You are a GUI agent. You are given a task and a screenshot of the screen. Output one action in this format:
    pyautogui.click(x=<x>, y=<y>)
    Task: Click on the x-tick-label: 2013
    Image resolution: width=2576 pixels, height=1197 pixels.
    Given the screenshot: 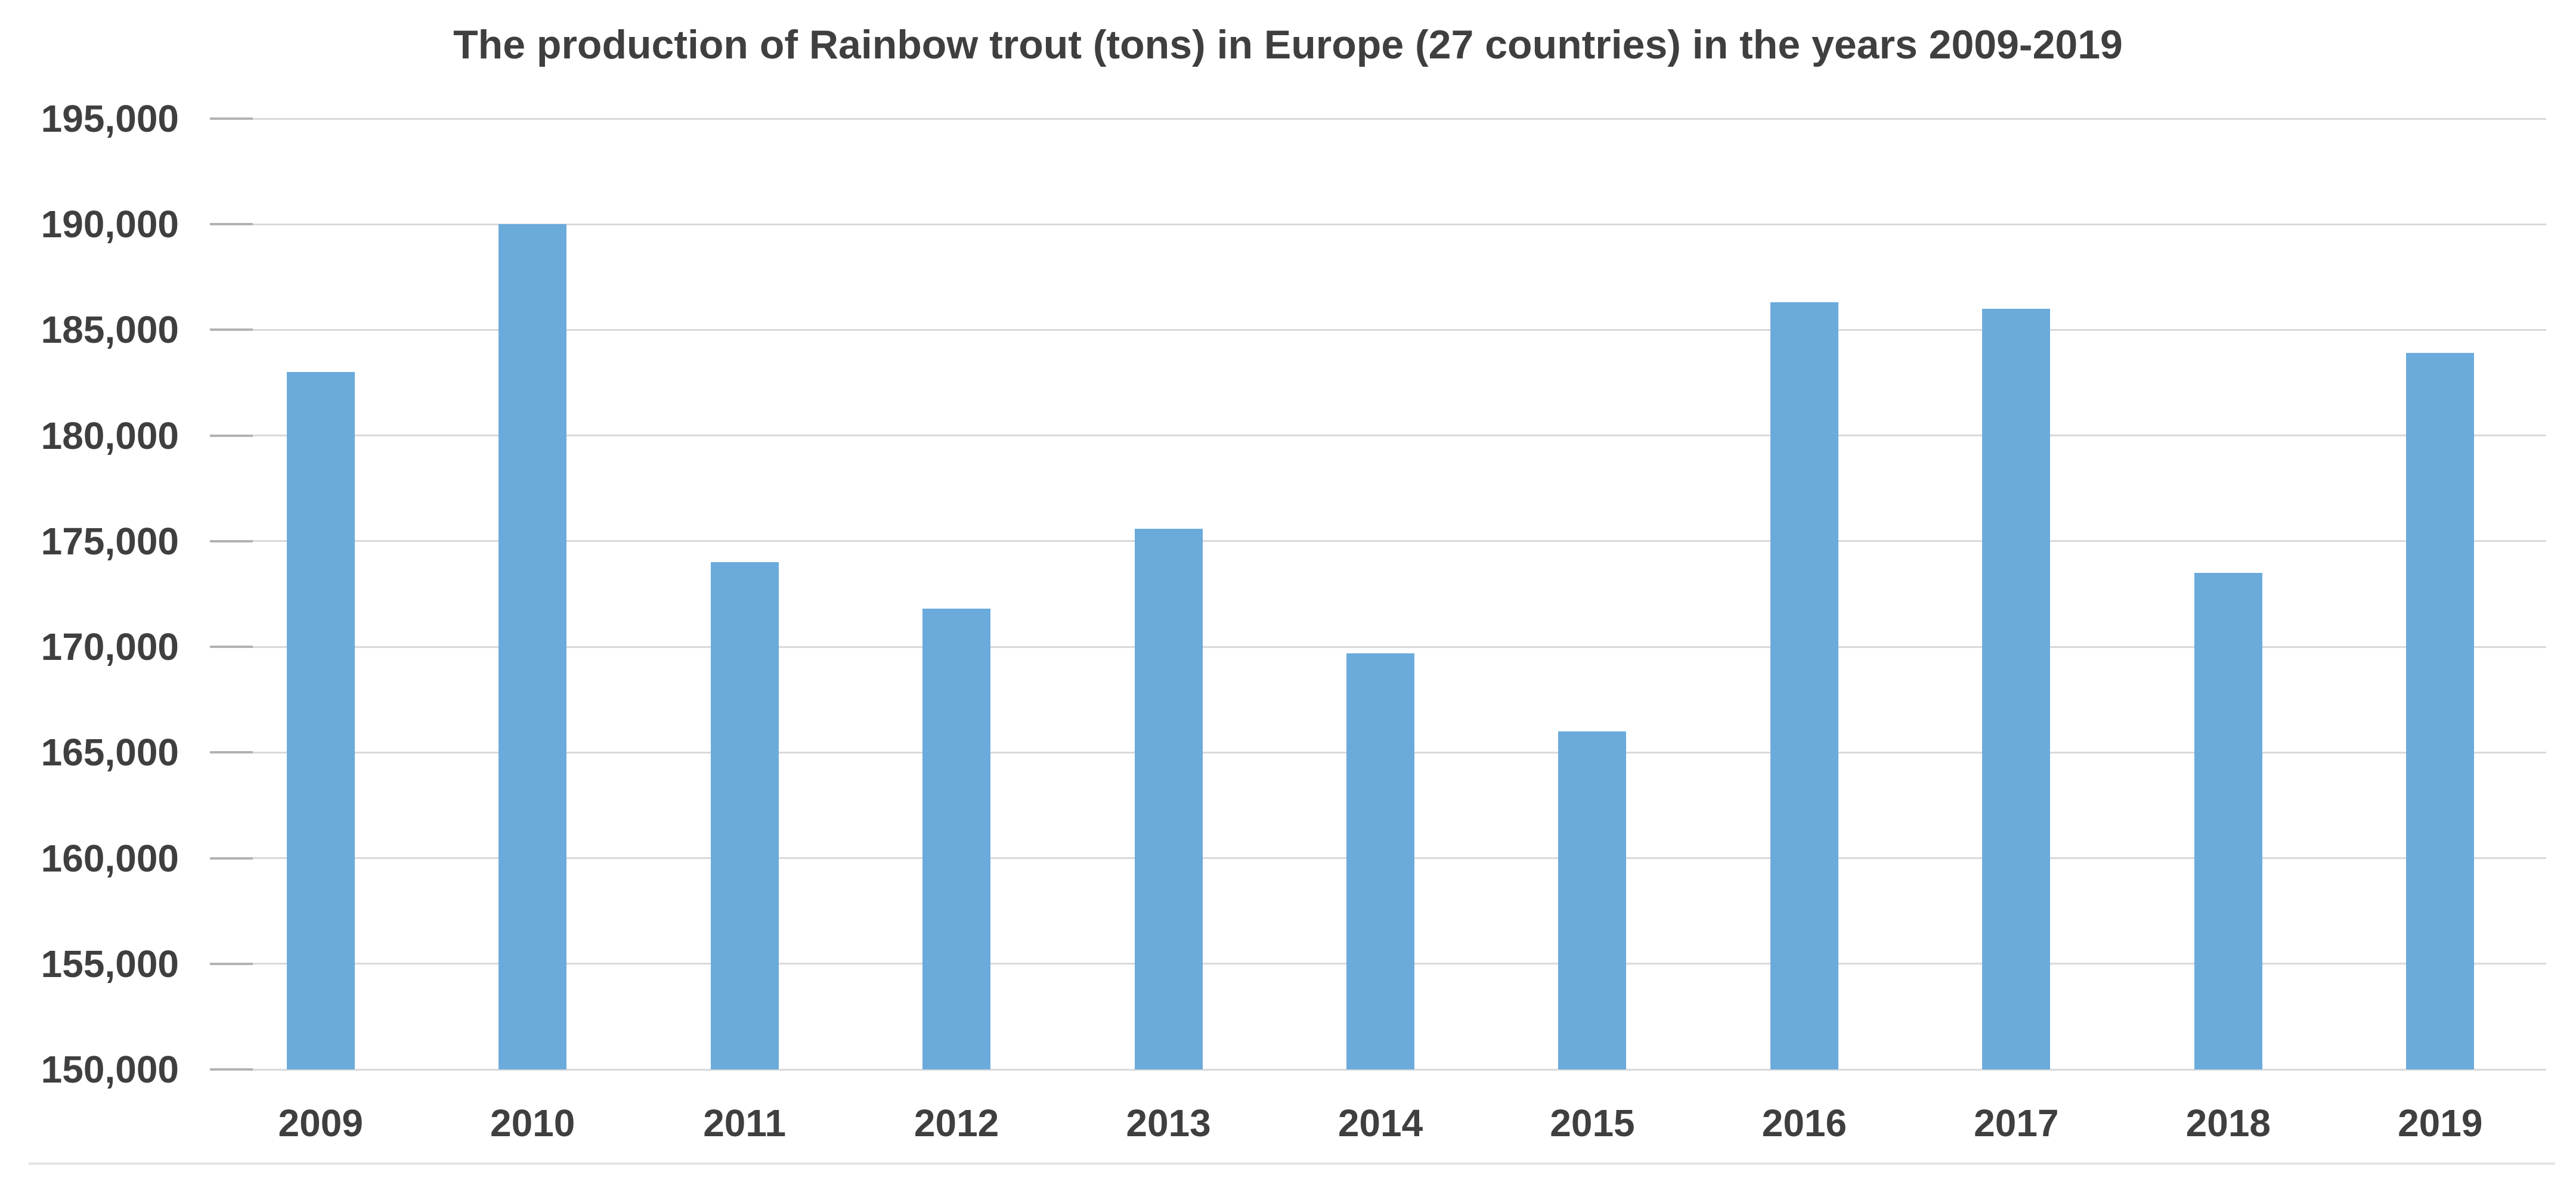 What is the action you would take?
    pyautogui.click(x=1169, y=1123)
    